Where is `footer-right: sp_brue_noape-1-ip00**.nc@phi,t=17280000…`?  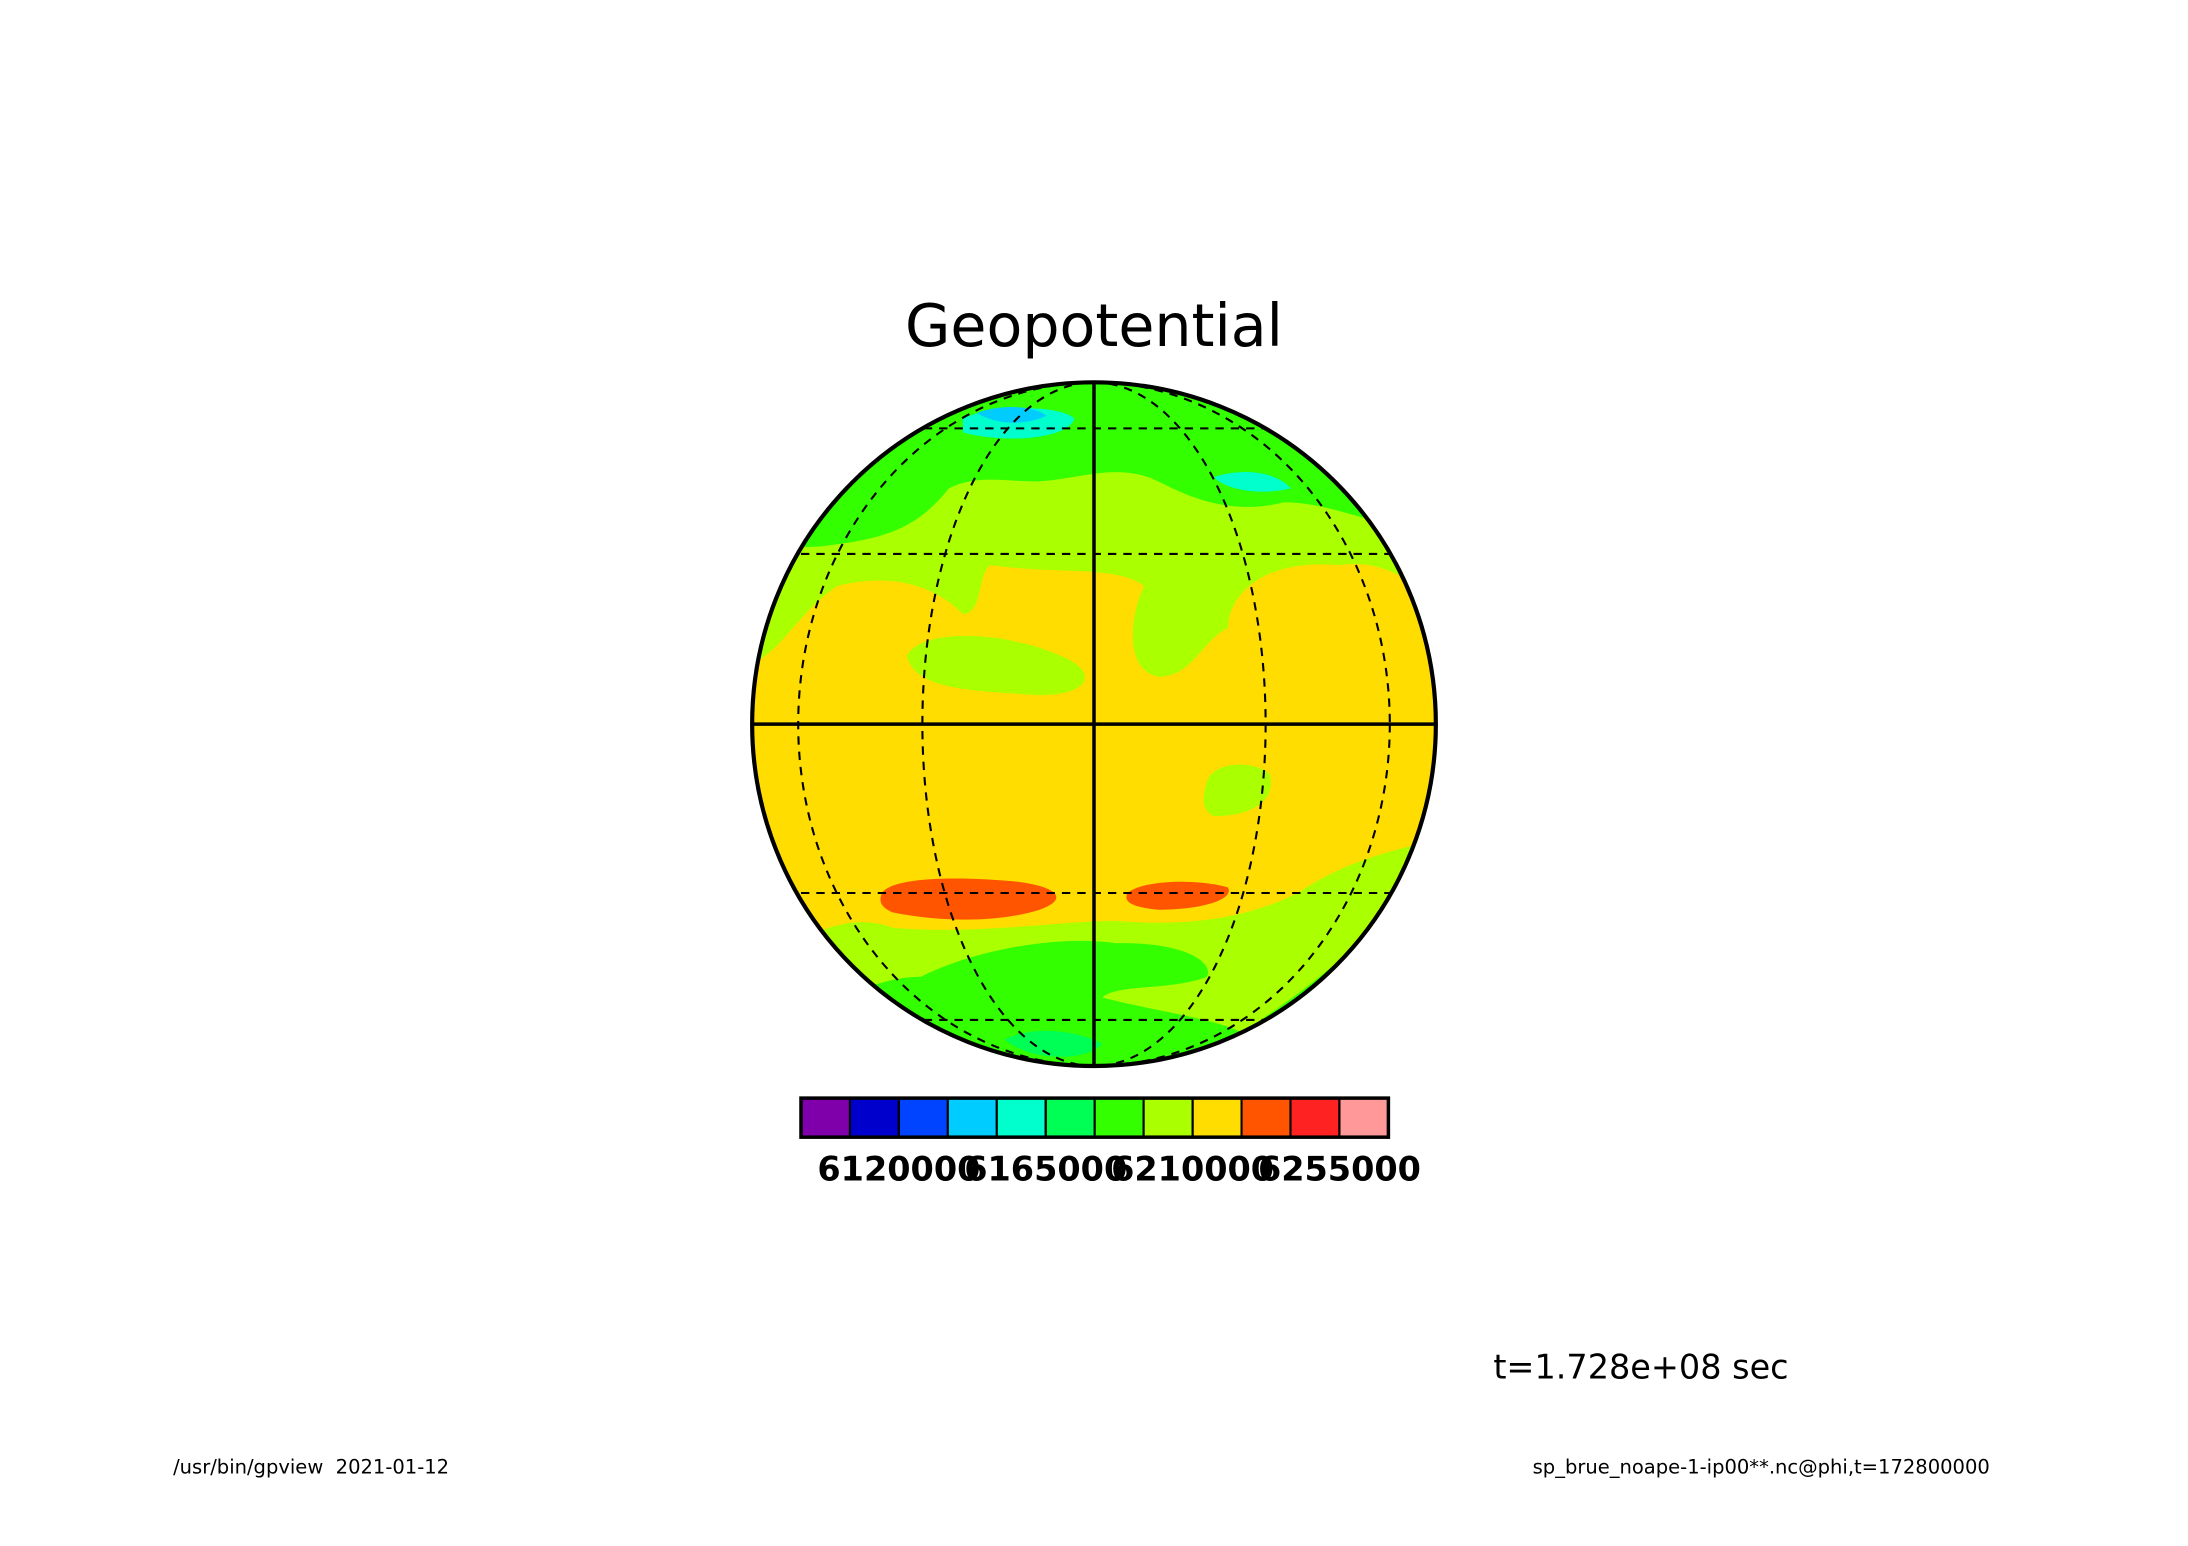
footer-right: sp_brue_noape-1-ip00**.nc@phi,t=17280000… is located at coordinates (1761, 1466).